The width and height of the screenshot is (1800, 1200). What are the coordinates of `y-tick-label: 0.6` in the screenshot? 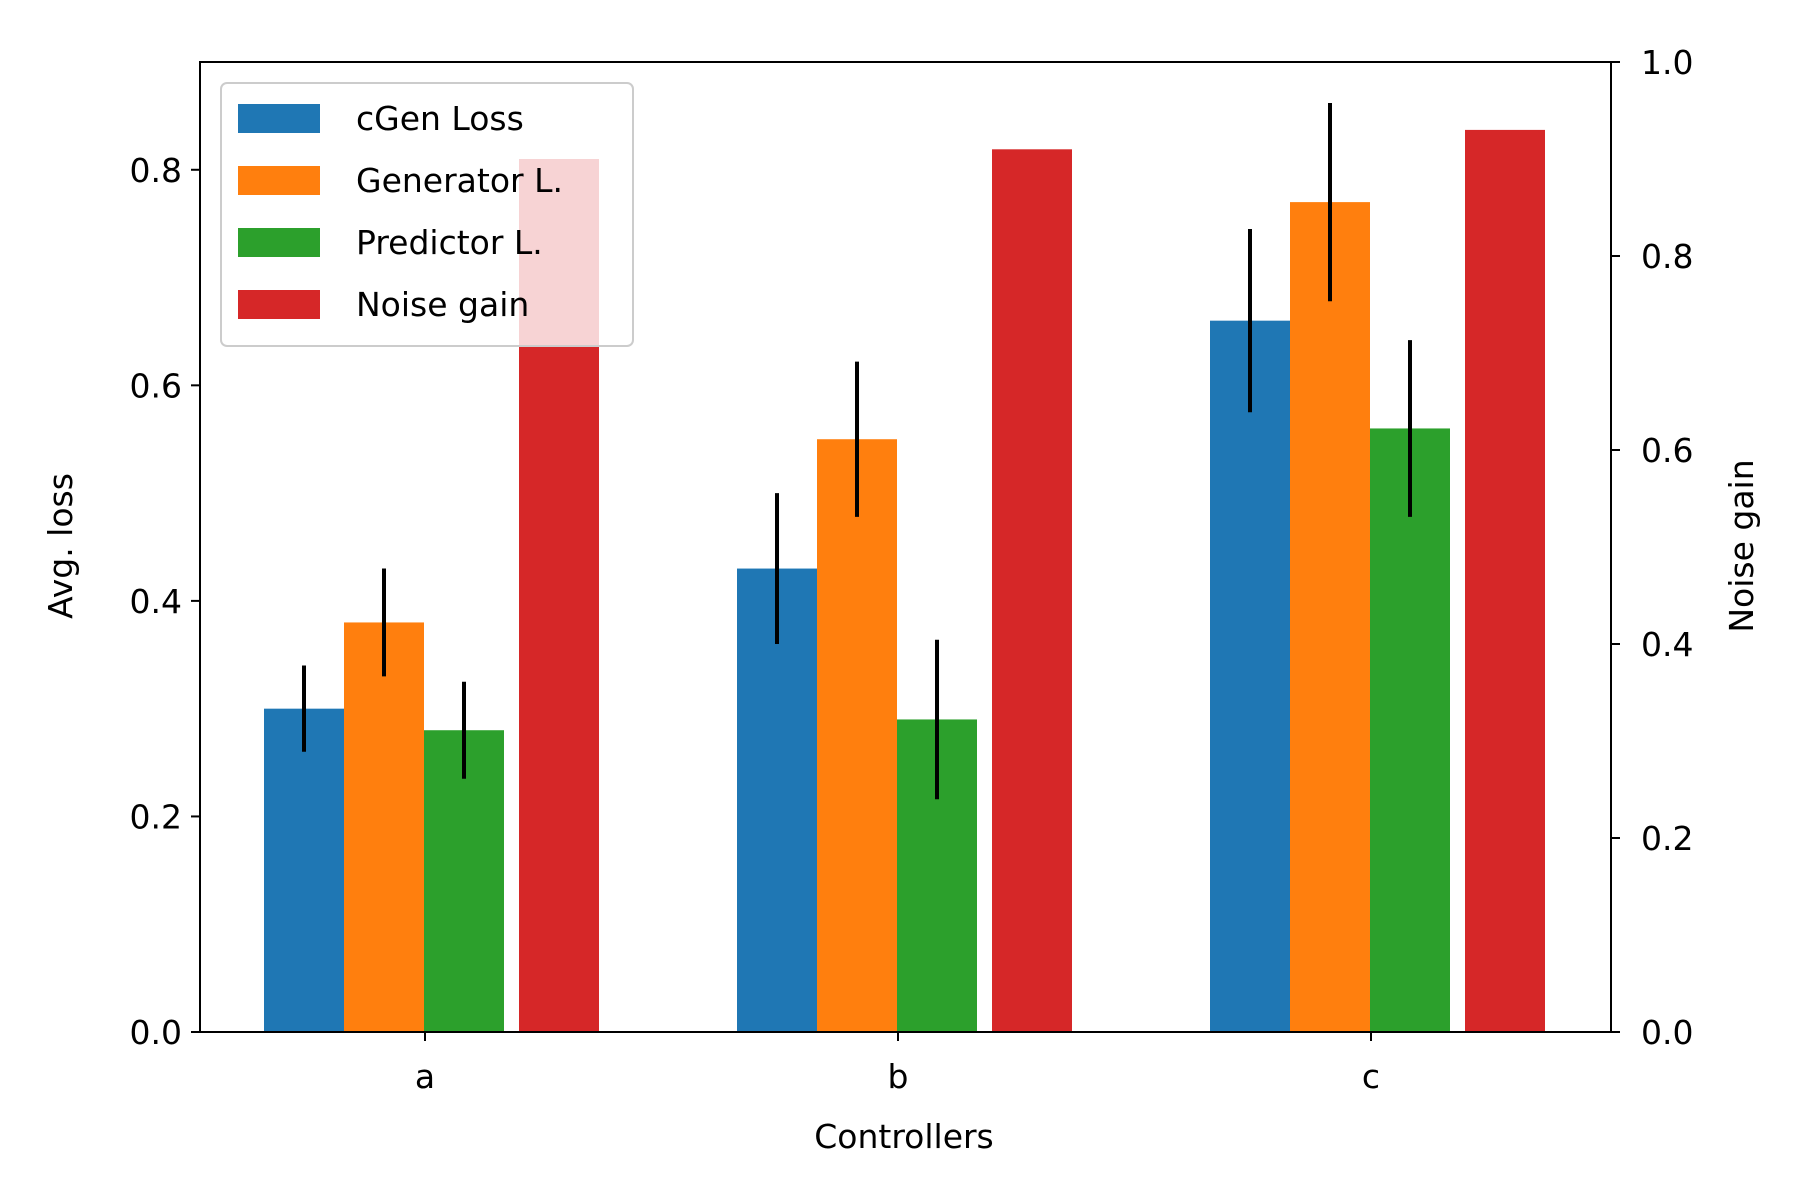 It's located at (156, 385).